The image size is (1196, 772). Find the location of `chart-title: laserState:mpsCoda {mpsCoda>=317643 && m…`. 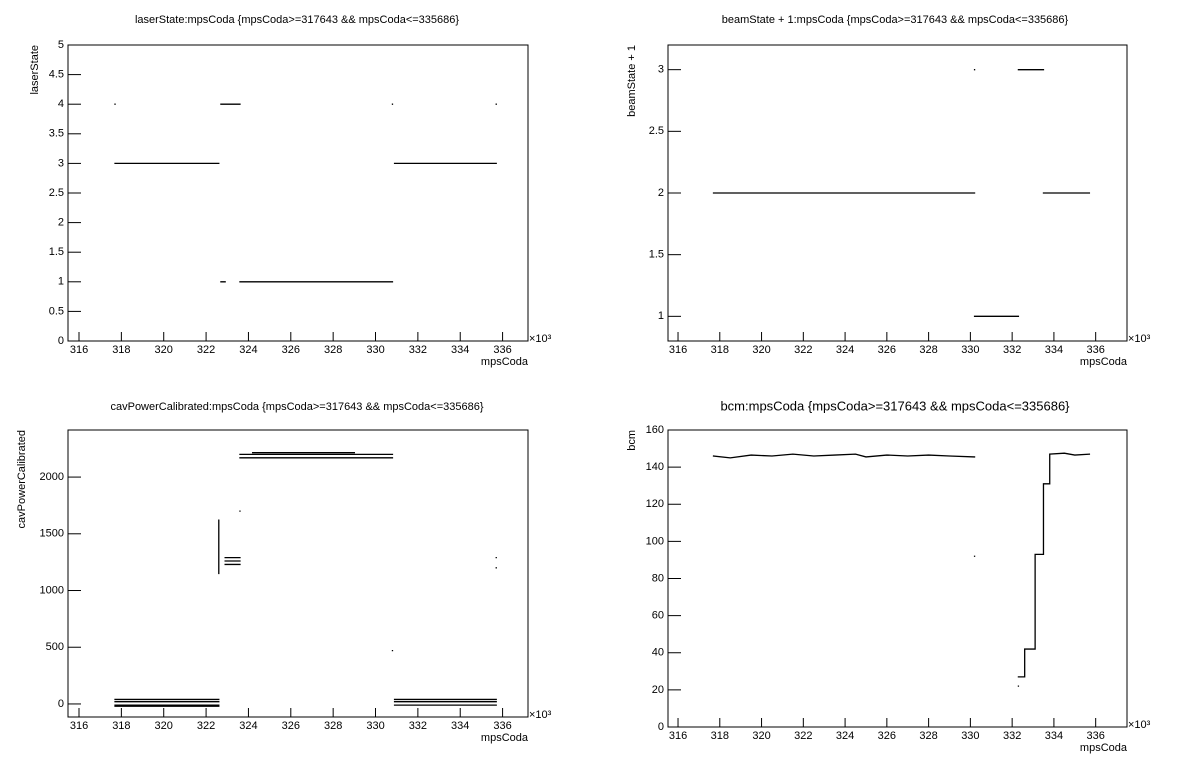

chart-title: laserState:mpsCoda {mpsCoda>=317643 && m… is located at coordinates (297, 20).